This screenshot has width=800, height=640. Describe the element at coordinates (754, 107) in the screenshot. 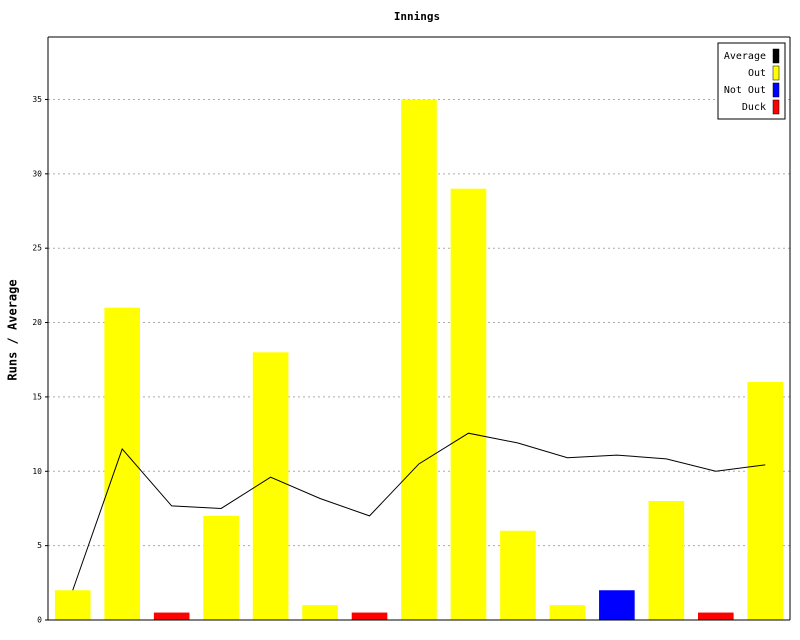

I see `legend-label: Duck` at that location.